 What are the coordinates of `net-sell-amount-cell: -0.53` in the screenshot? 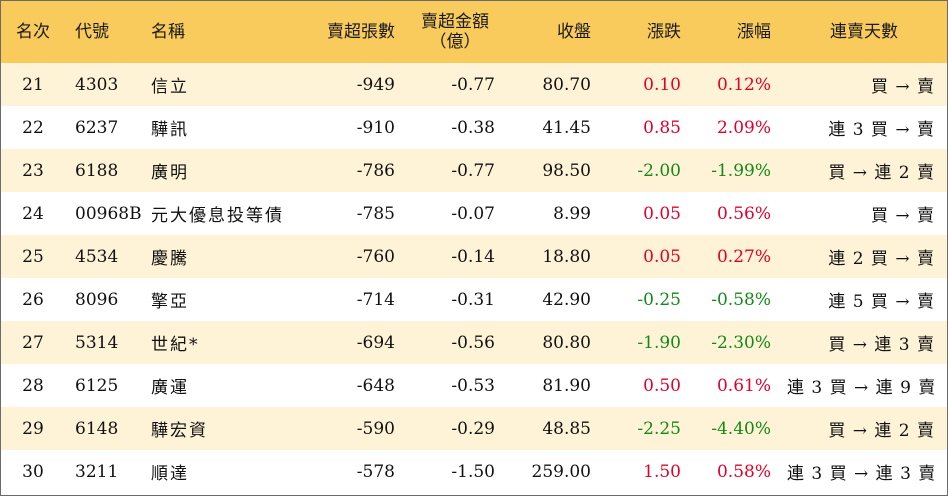 It's located at (473, 385).